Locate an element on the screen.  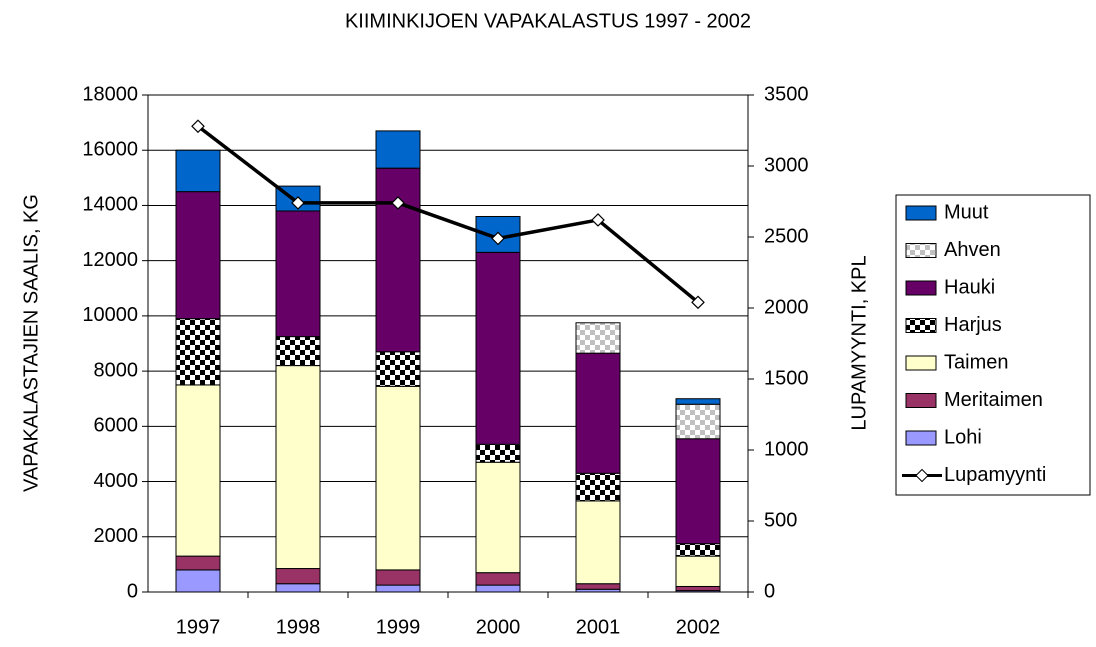
y2-axis-label: LUPAMYYNTI, KPL is located at coordinates (859, 342).